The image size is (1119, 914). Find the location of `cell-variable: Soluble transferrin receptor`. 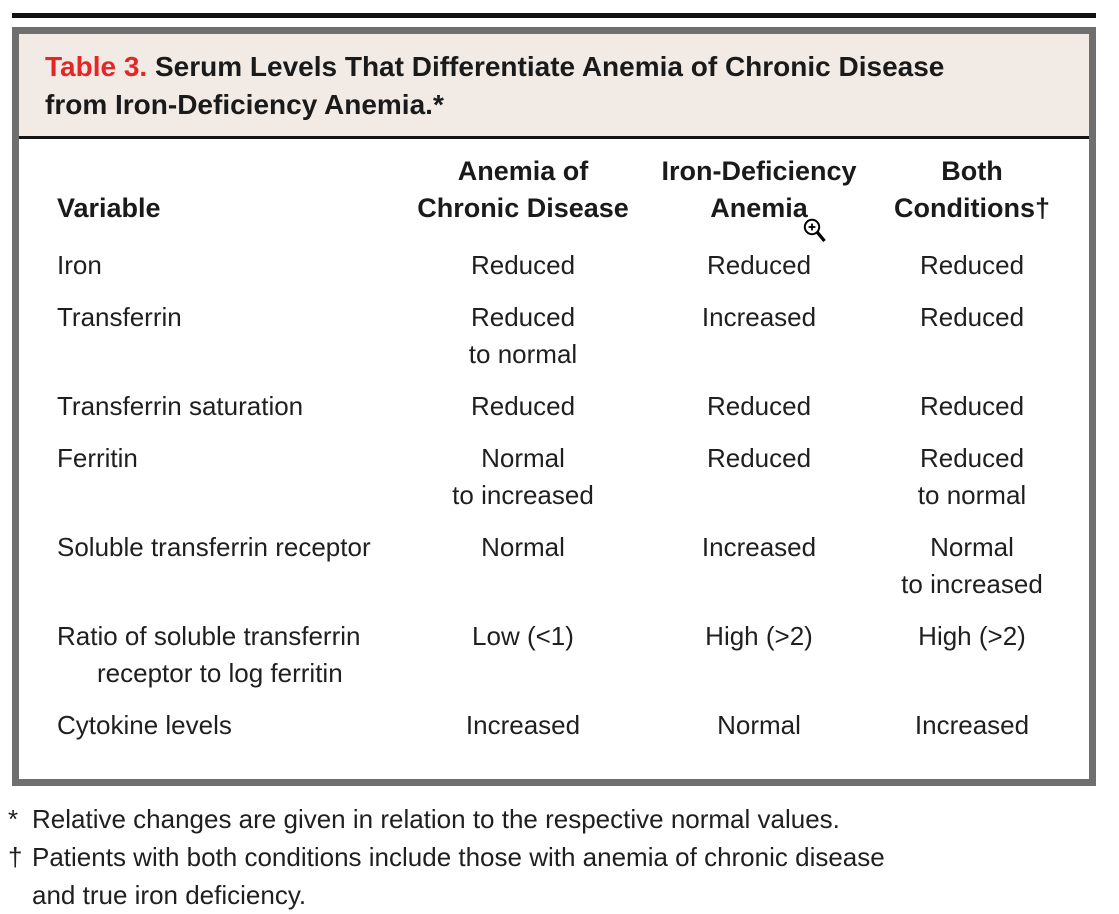

cell-variable: Soluble transferrin receptor is located at coordinates (214, 547).